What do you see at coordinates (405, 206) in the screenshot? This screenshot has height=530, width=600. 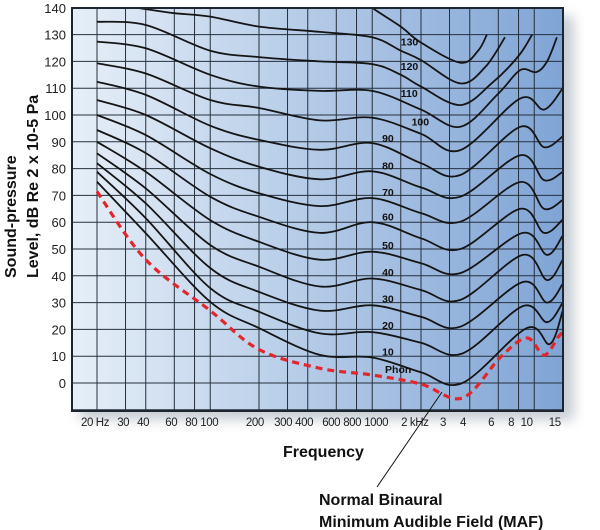 I see `phon-labels: 130 120 110 100 90 80 70 60 50 40 30 20 10 Phon` at bounding box center [405, 206].